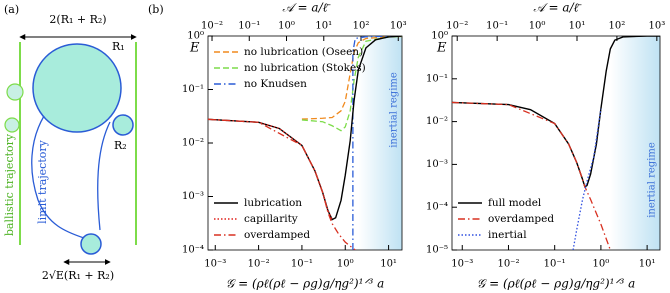 The image size is (670, 293). Describe the element at coordinates (305, 68) in the screenshot. I see `legend-label: no lubrication (Stokes)` at that location.